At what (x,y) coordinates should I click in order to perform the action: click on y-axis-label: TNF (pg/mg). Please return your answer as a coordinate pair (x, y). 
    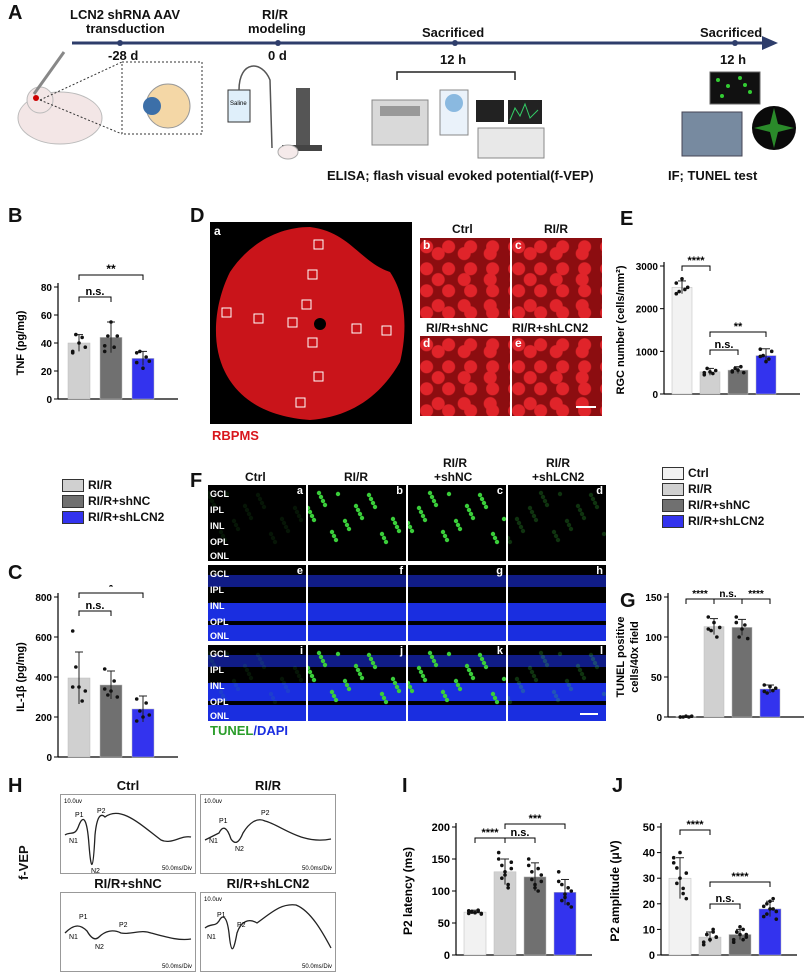
    Looking at the image, I should click on (21, 342).